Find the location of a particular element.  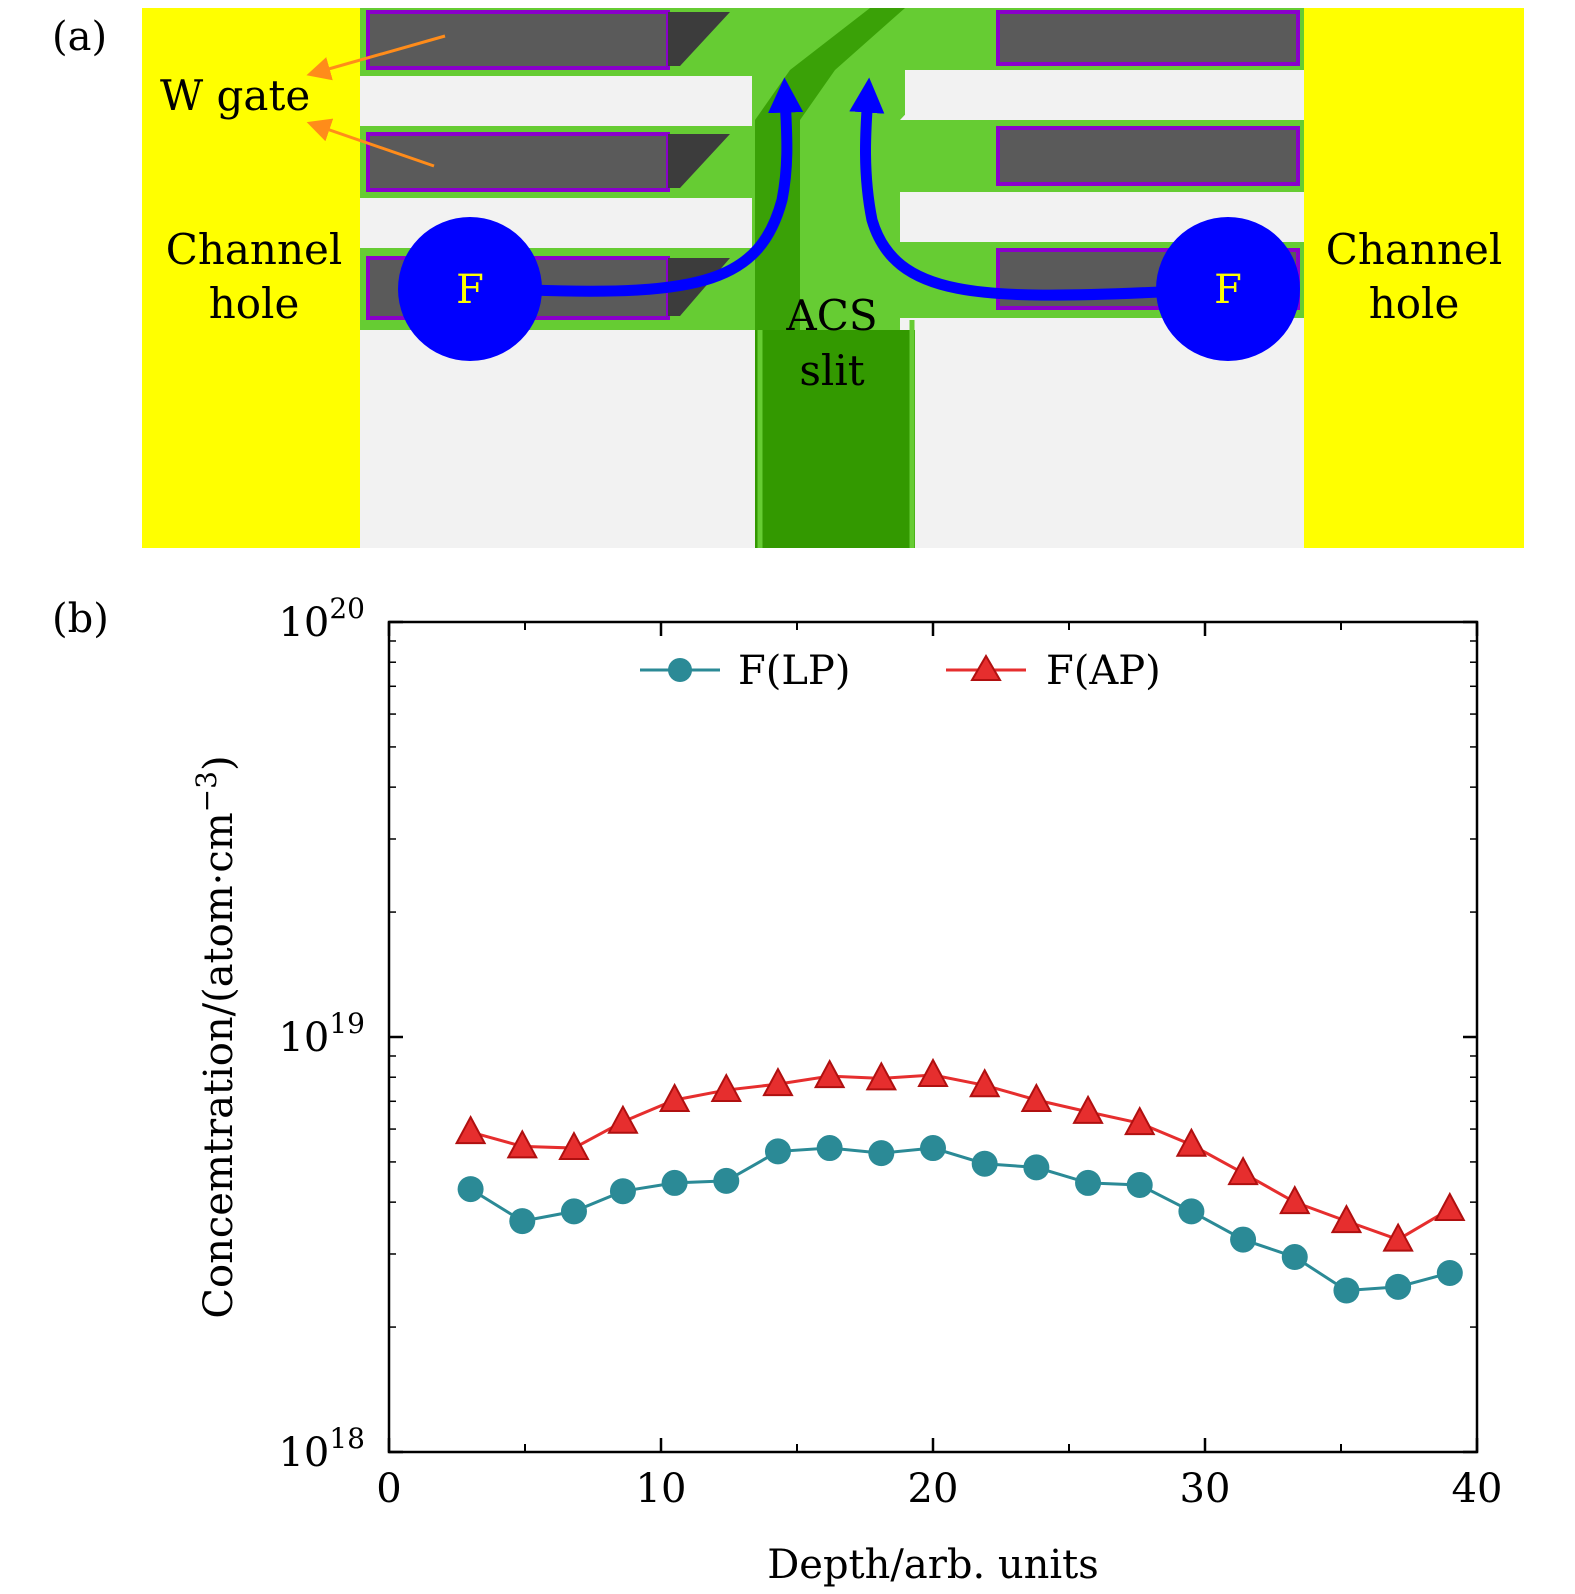

fluorine-right-label: F is located at coordinates (1228, 290).